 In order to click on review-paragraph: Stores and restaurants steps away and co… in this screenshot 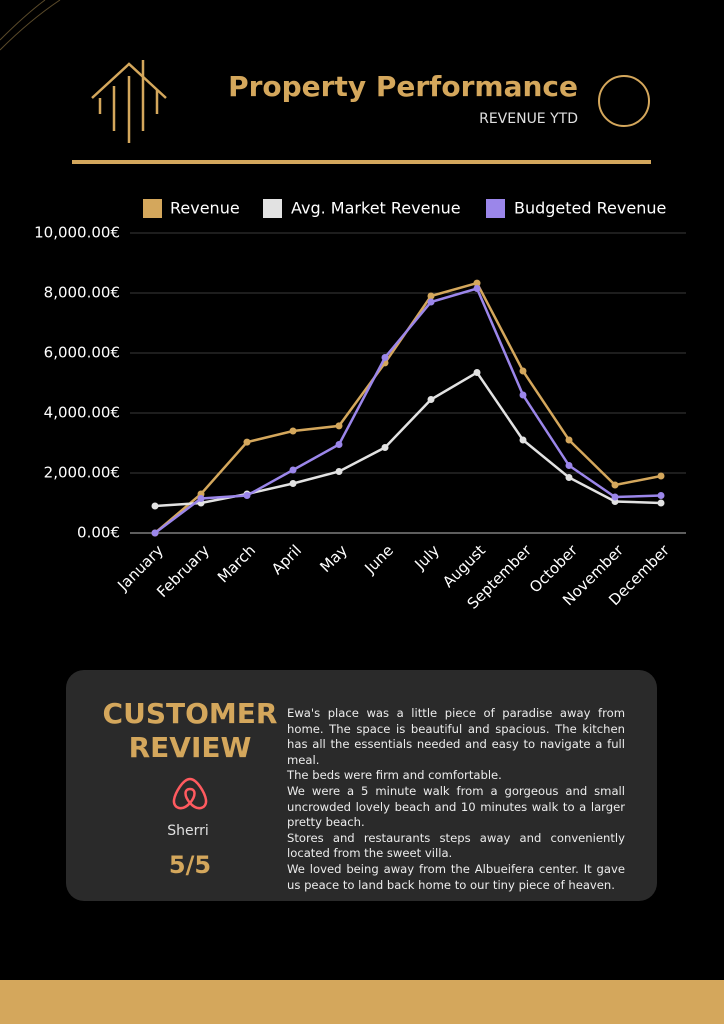, I will do `click(456, 845)`.